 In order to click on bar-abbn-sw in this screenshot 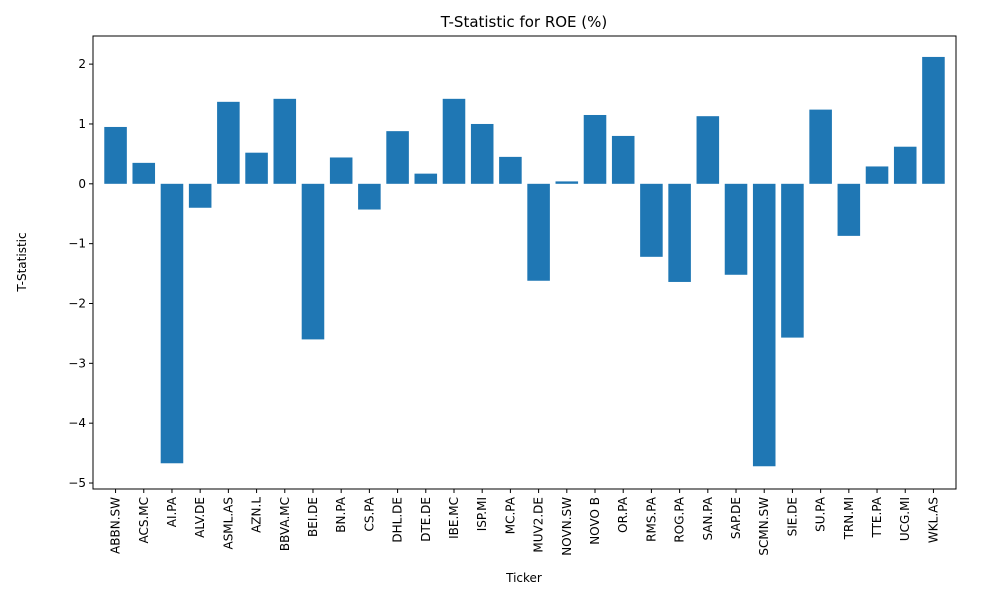, I will do `click(115, 155)`.